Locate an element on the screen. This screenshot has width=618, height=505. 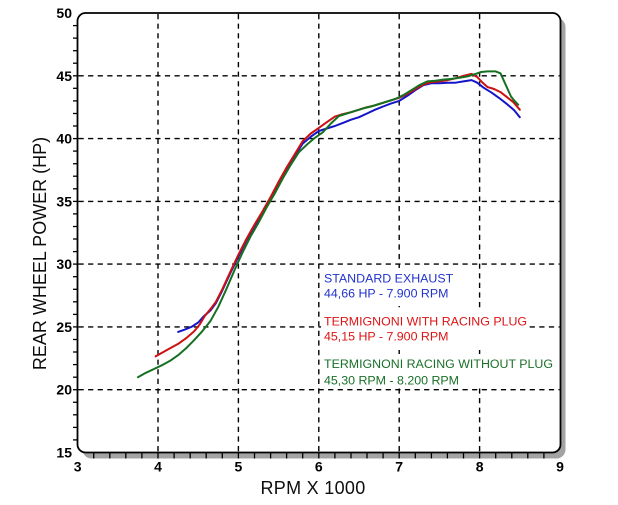
svg-text: 15 is located at coordinates (64, 453).